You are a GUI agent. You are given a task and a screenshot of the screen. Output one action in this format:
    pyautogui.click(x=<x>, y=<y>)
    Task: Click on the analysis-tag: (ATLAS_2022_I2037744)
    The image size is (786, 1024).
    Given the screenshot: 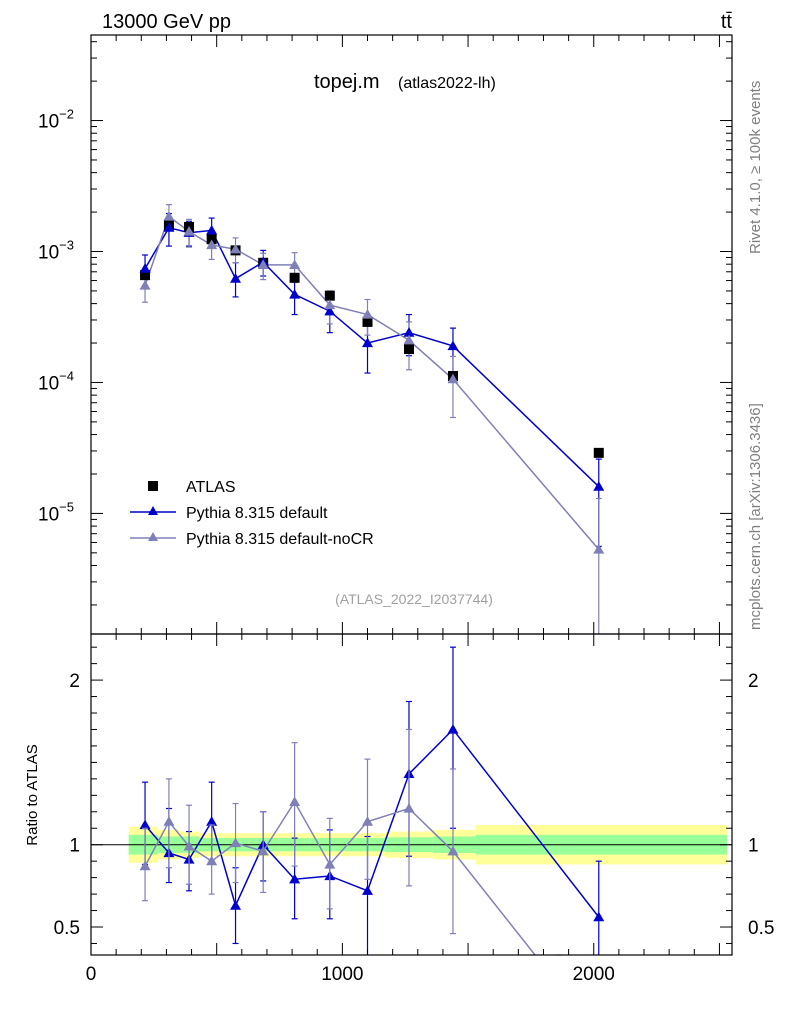 What is the action you would take?
    pyautogui.click(x=414, y=599)
    